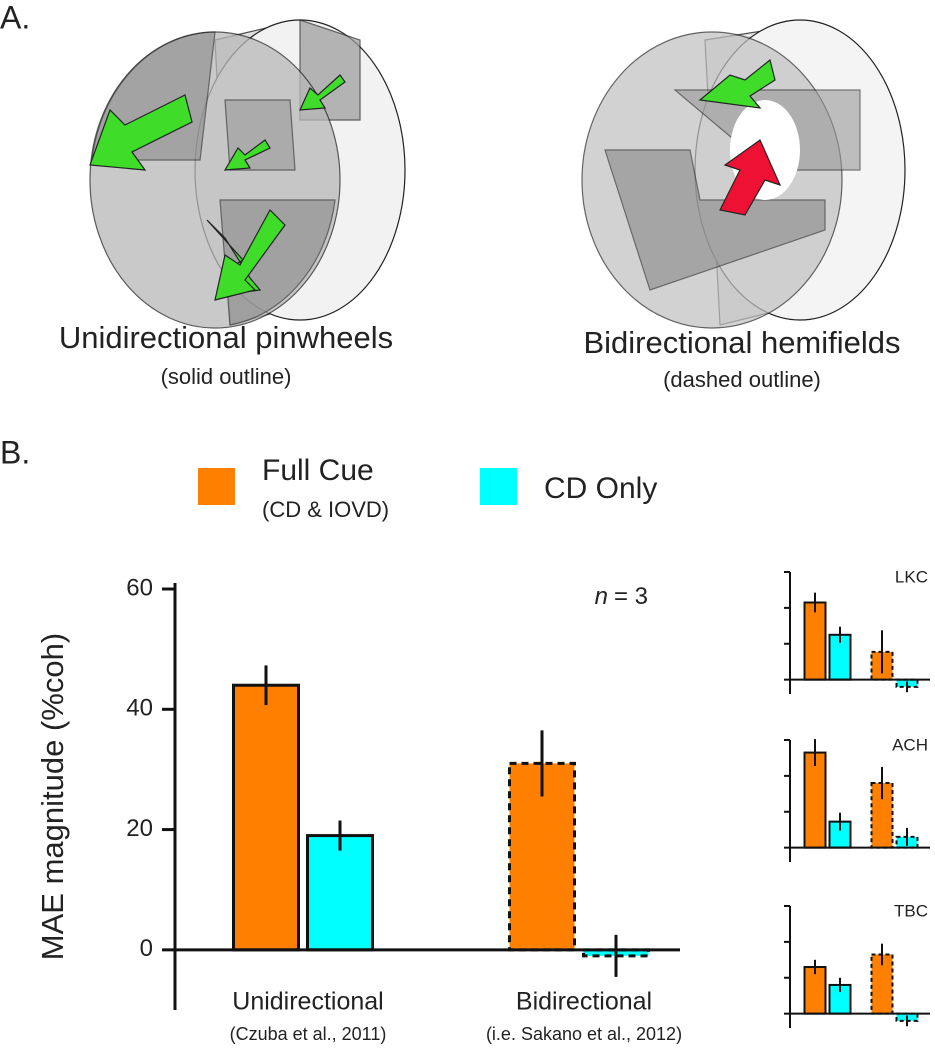 The width and height of the screenshot is (935, 1050). I want to click on legend-label: CD Only, so click(600, 488).